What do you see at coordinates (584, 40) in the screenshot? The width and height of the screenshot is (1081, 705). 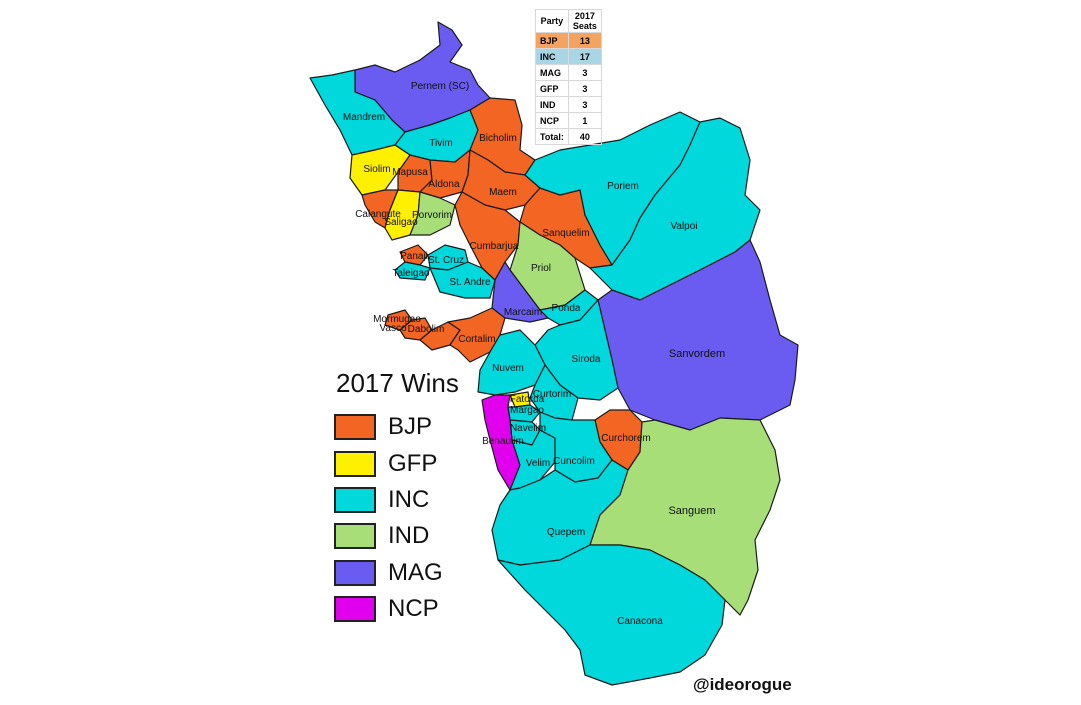 I see `seats-count-cell: 13` at bounding box center [584, 40].